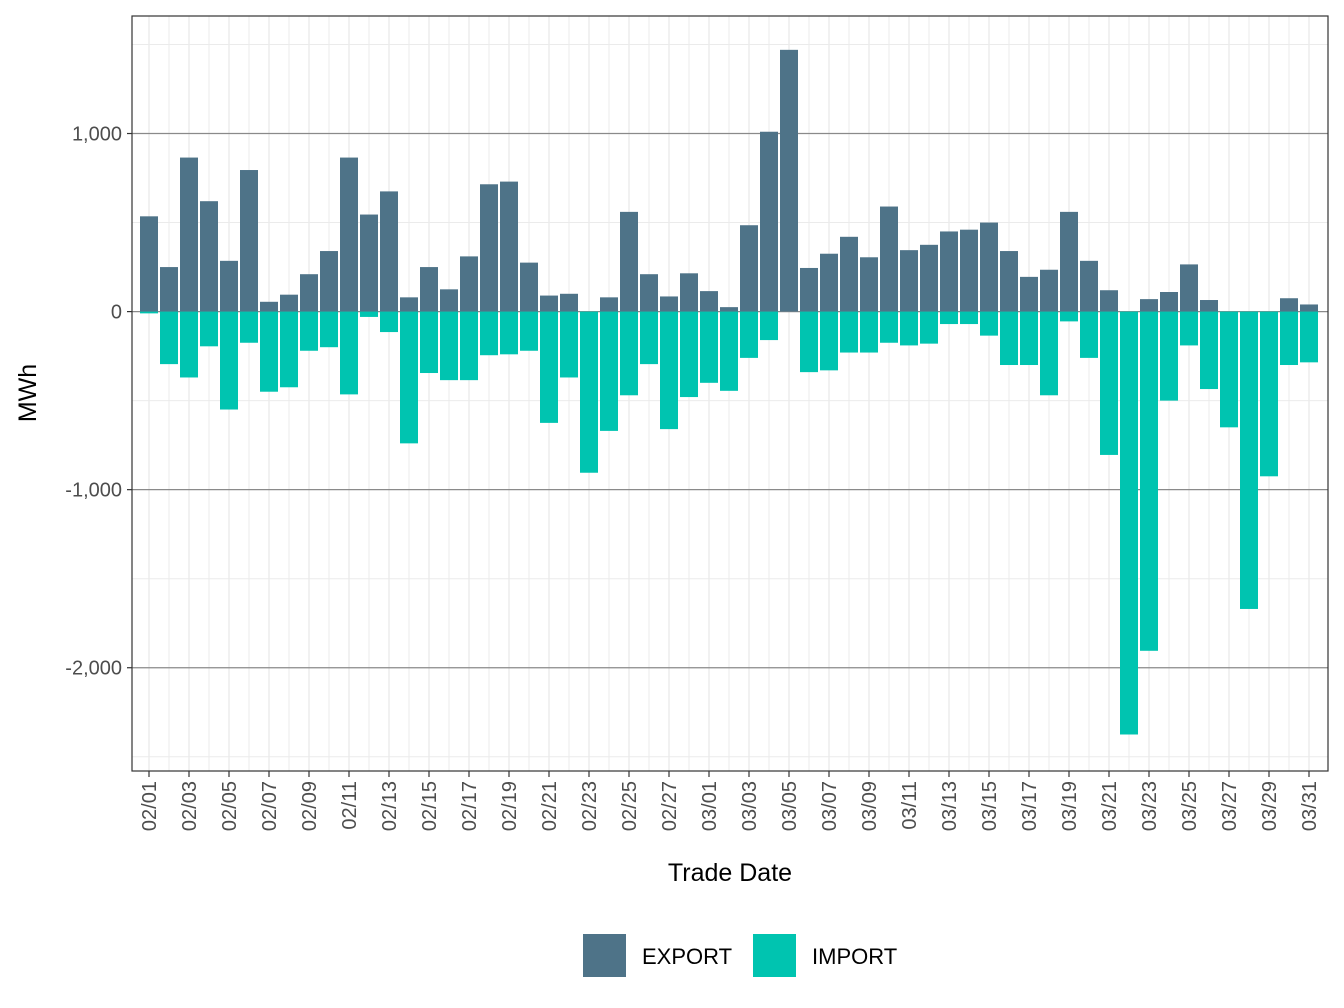 The width and height of the screenshot is (1344, 1008). I want to click on y-axis: -2,000 -1,000 0 1,000, so click(98, 402).